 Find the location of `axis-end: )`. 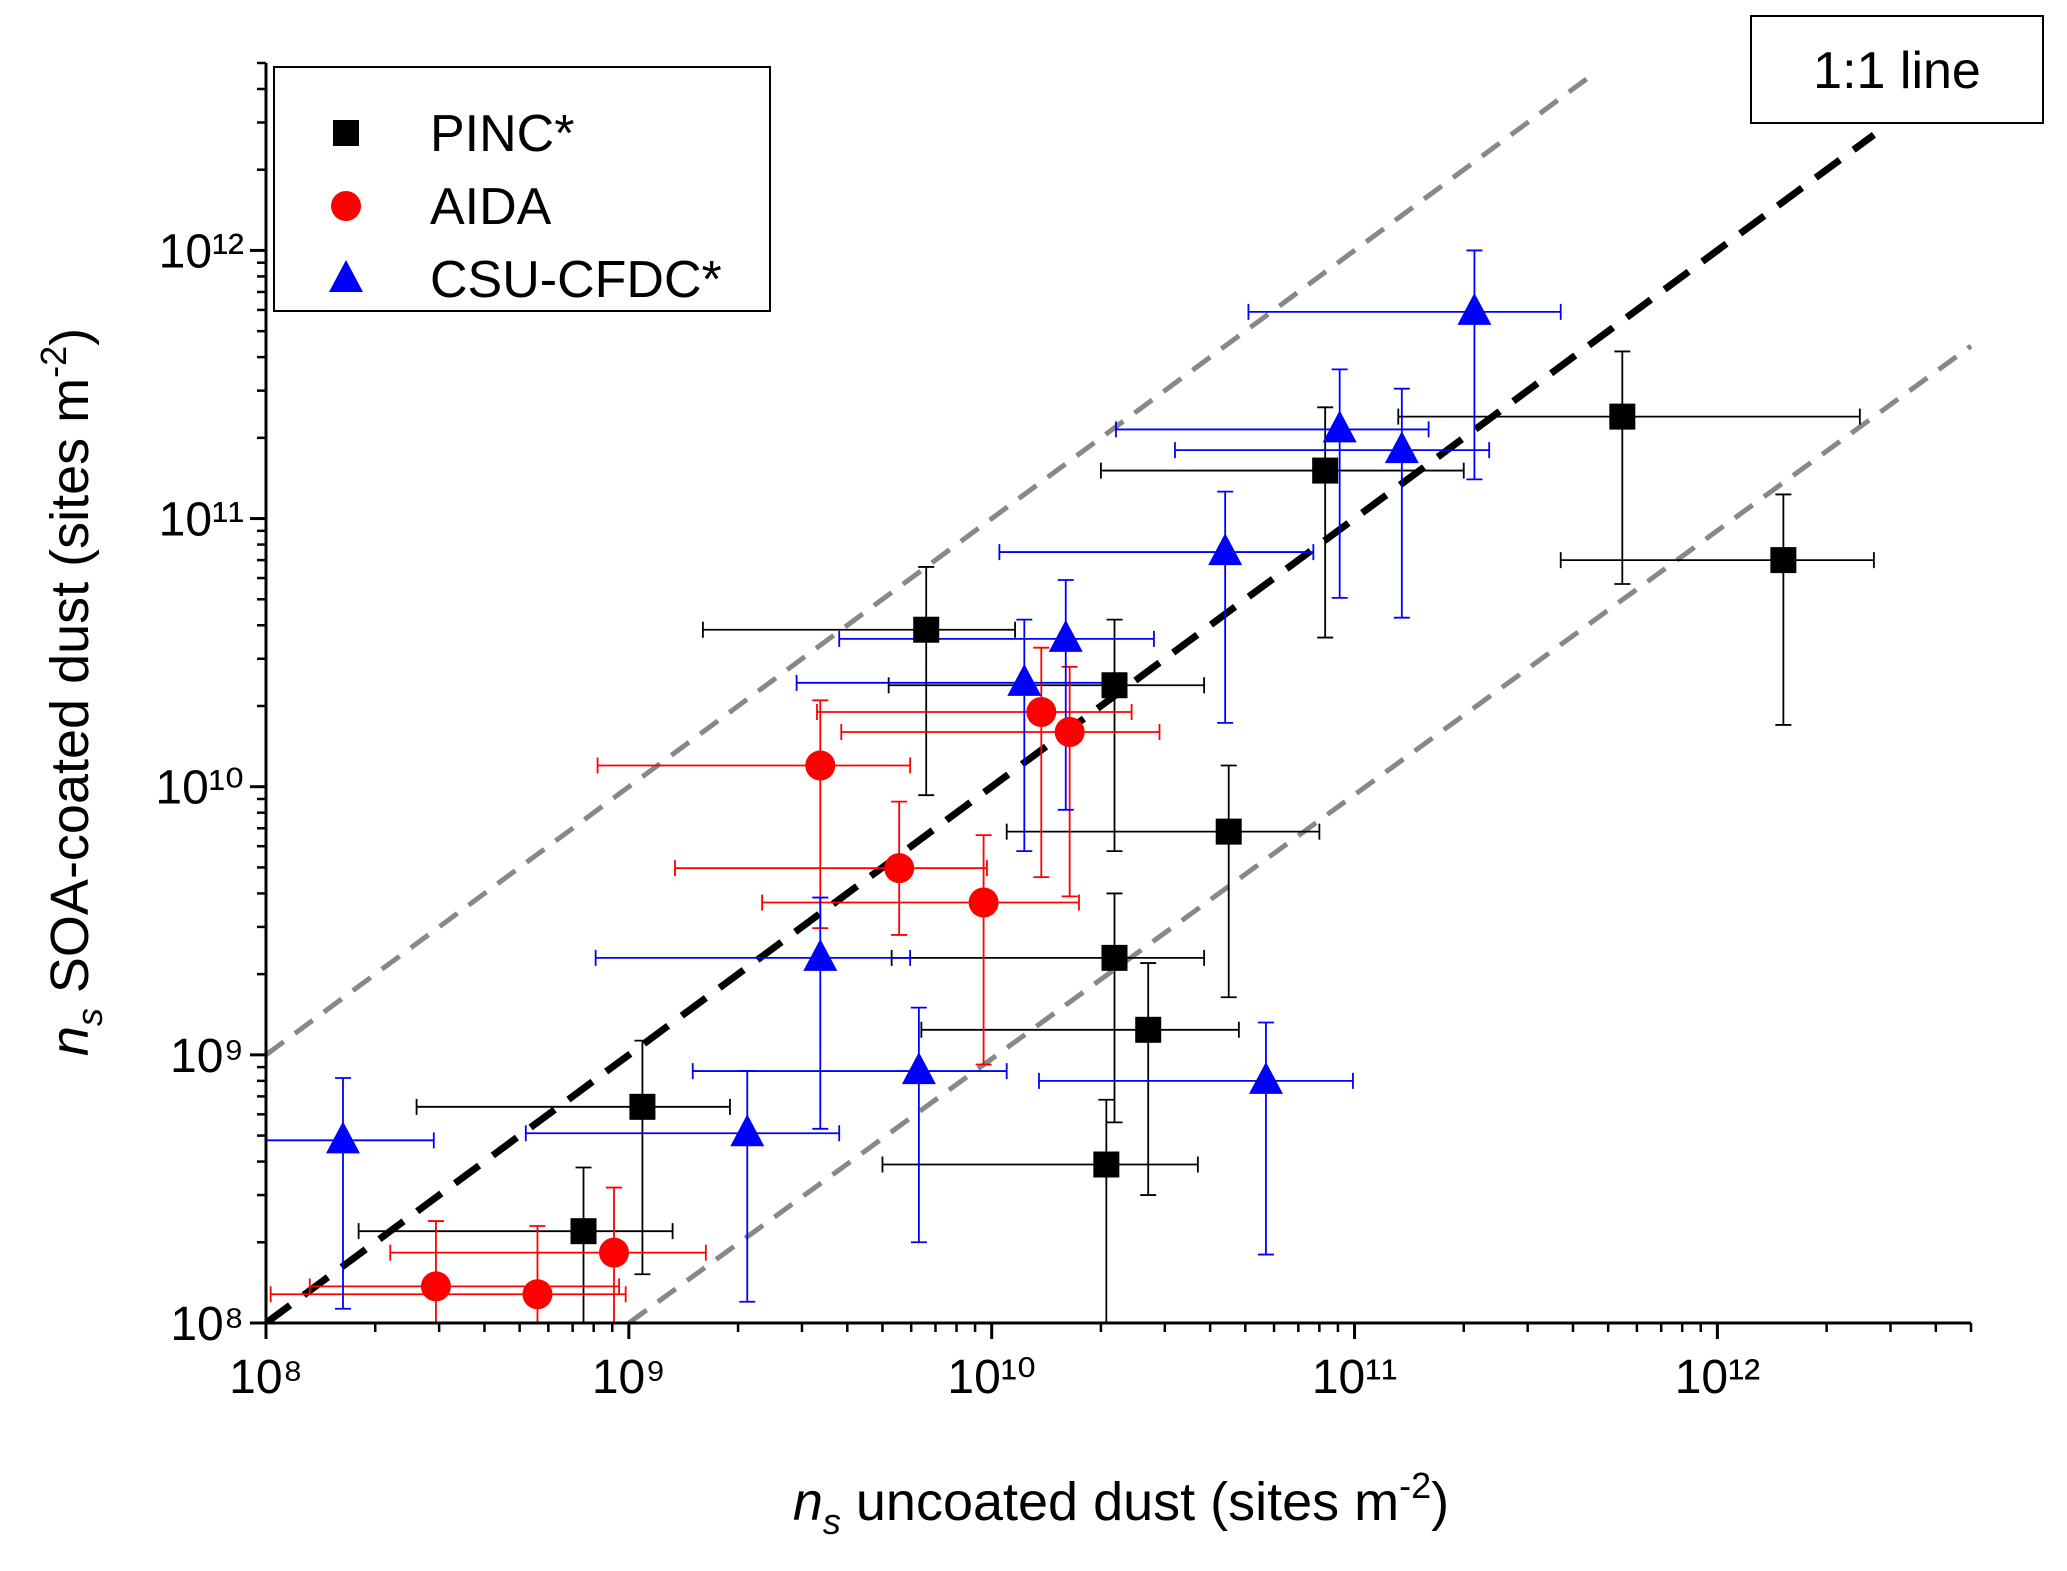

axis-end: ) is located at coordinates (70, 337).